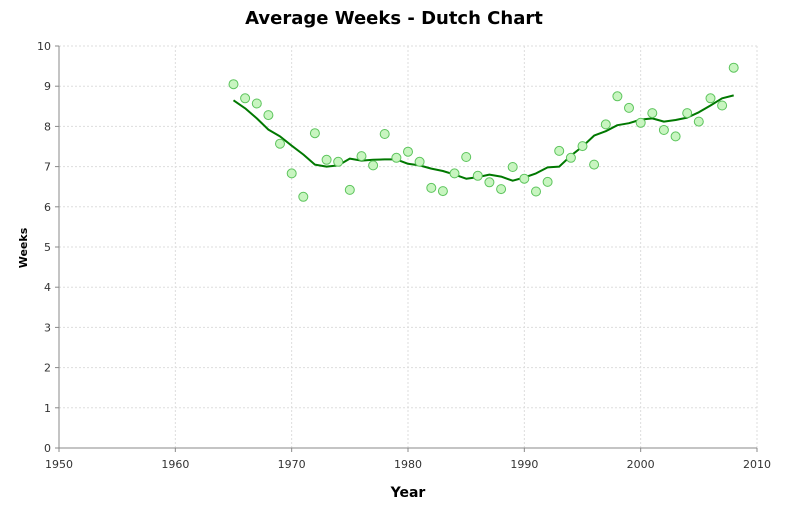 This screenshot has height=517, width=788. What do you see at coordinates (47, 287) in the screenshot?
I see `y-tick-label: 4` at bounding box center [47, 287].